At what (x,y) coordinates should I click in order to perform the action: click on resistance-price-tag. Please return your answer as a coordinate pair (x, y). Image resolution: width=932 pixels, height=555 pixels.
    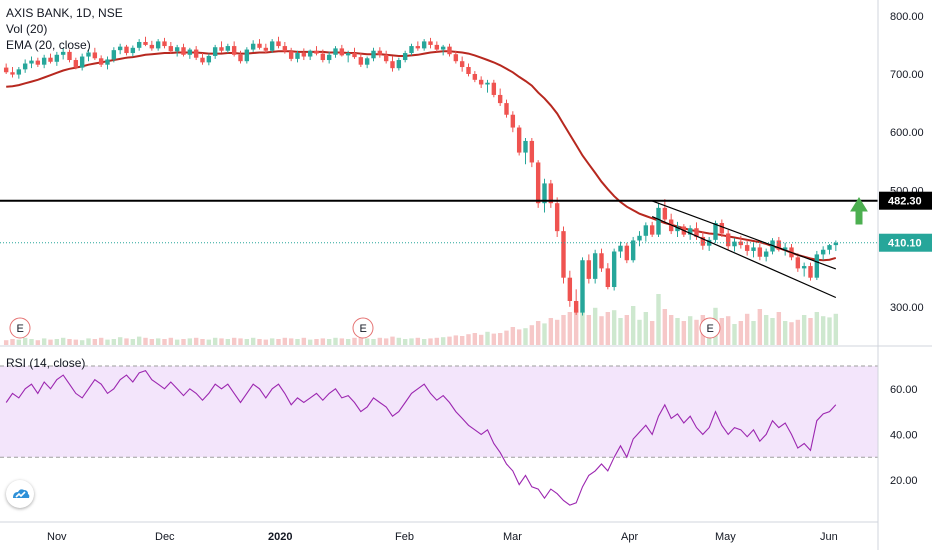
    Looking at the image, I should click on (905, 200).